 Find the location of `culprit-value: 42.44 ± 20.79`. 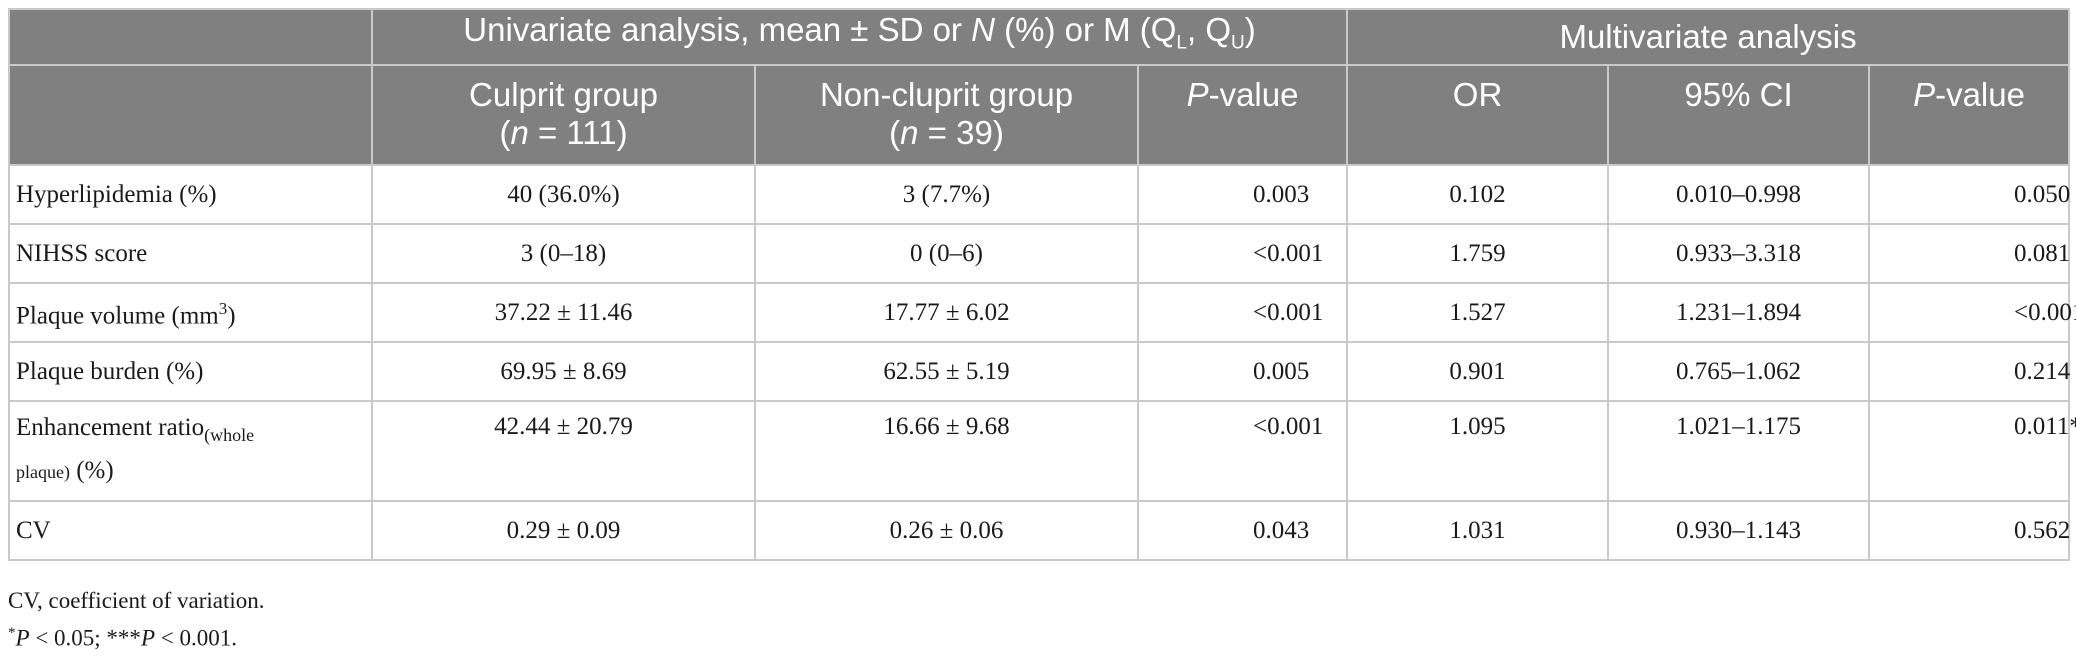

culprit-value: 42.44 ± 20.79 is located at coordinates (563, 451).